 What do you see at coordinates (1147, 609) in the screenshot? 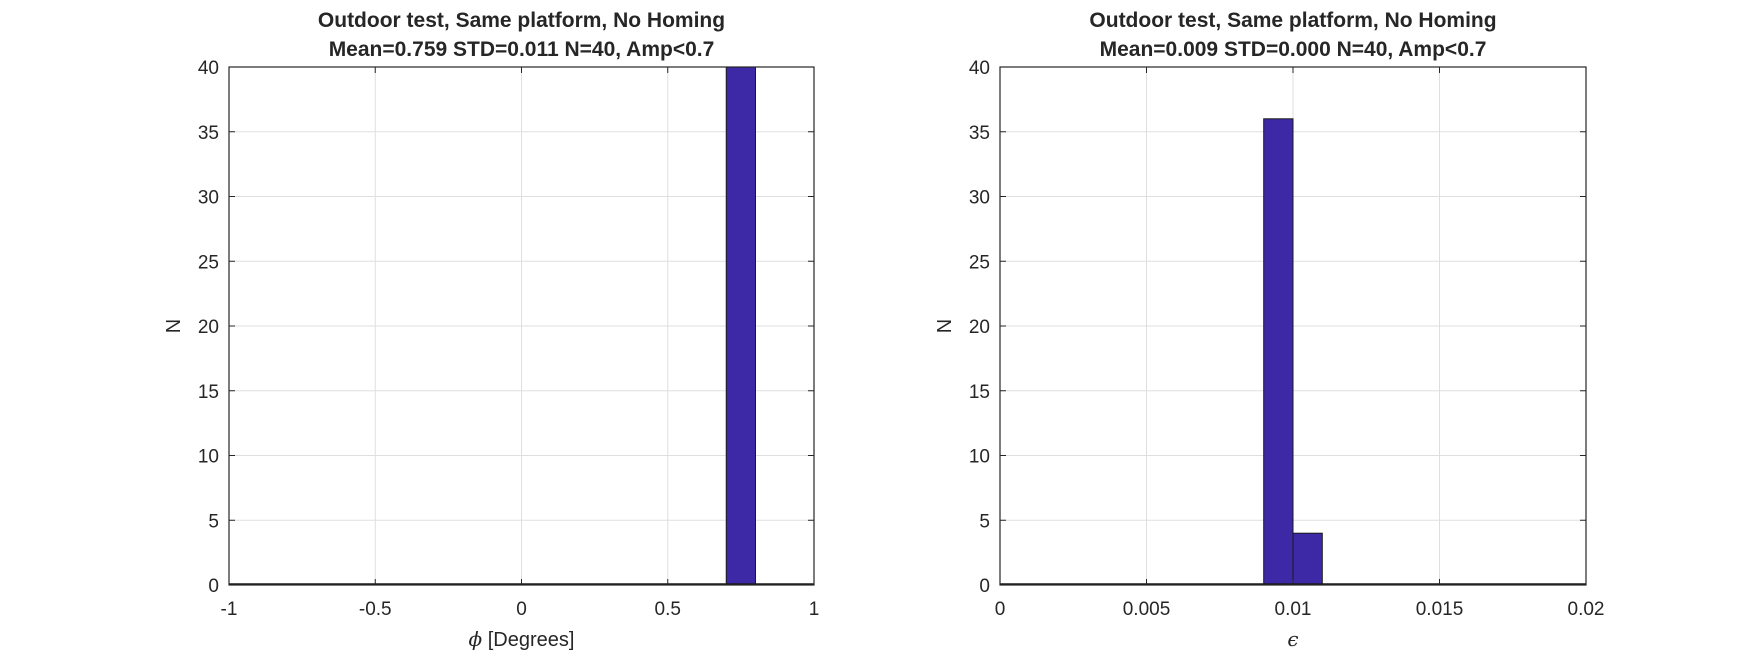
I see `x-tick-label: 0.005` at bounding box center [1147, 609].